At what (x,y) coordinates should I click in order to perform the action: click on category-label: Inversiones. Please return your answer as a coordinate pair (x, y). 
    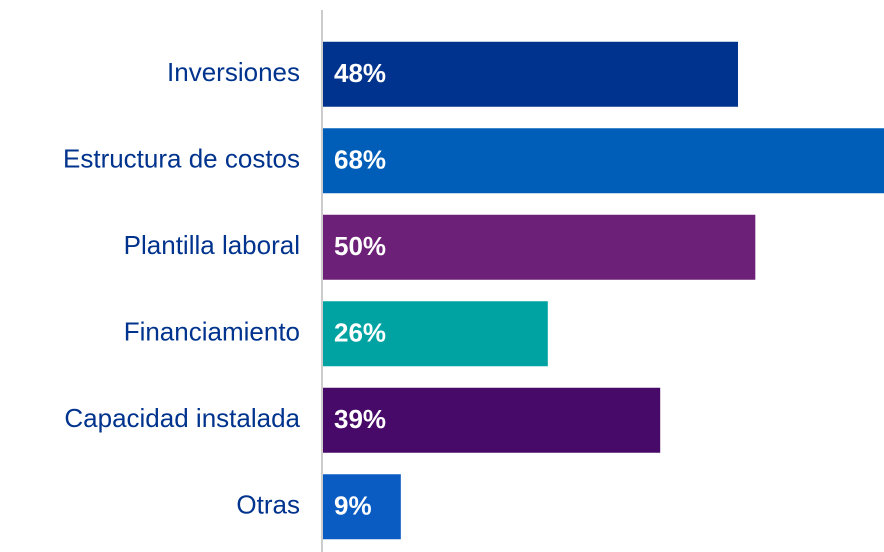
    Looking at the image, I should click on (233, 72).